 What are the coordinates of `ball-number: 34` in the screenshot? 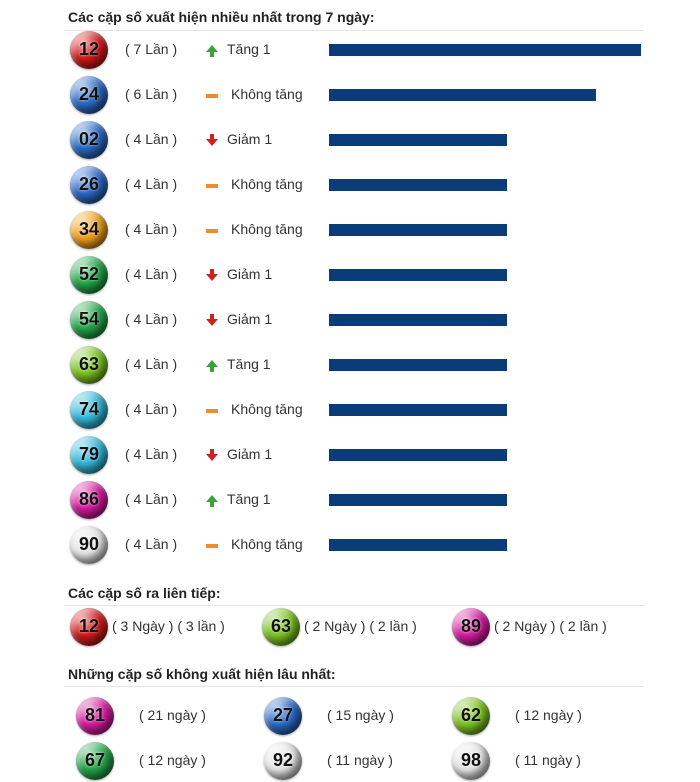 It's located at (89, 228).